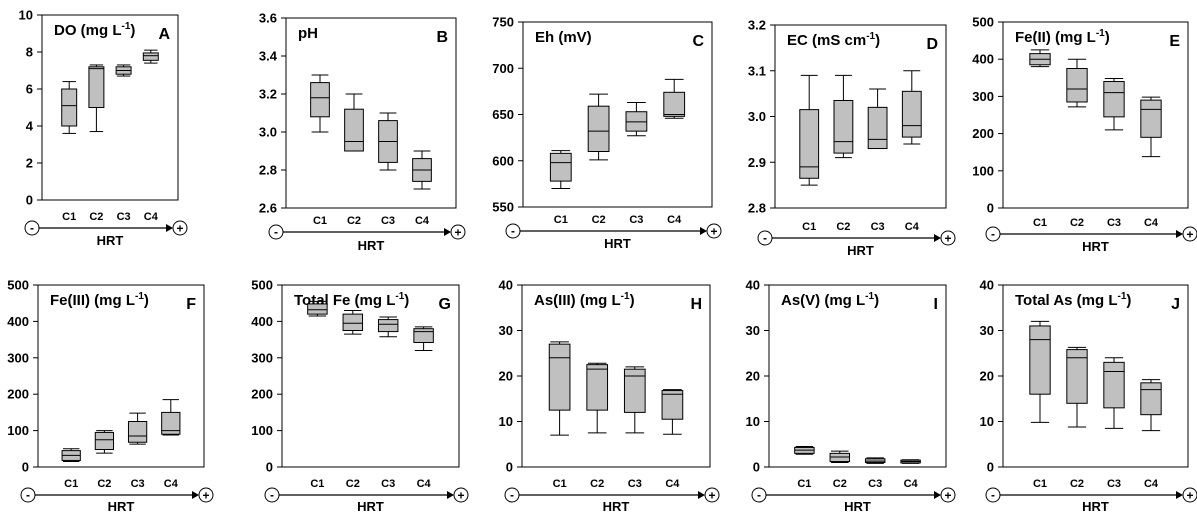  I want to click on panel-h: 0 10 20 30 40 As(III) (mg L-1) H C1 C2 C3 C4 - + HRT, so click(609, 396).